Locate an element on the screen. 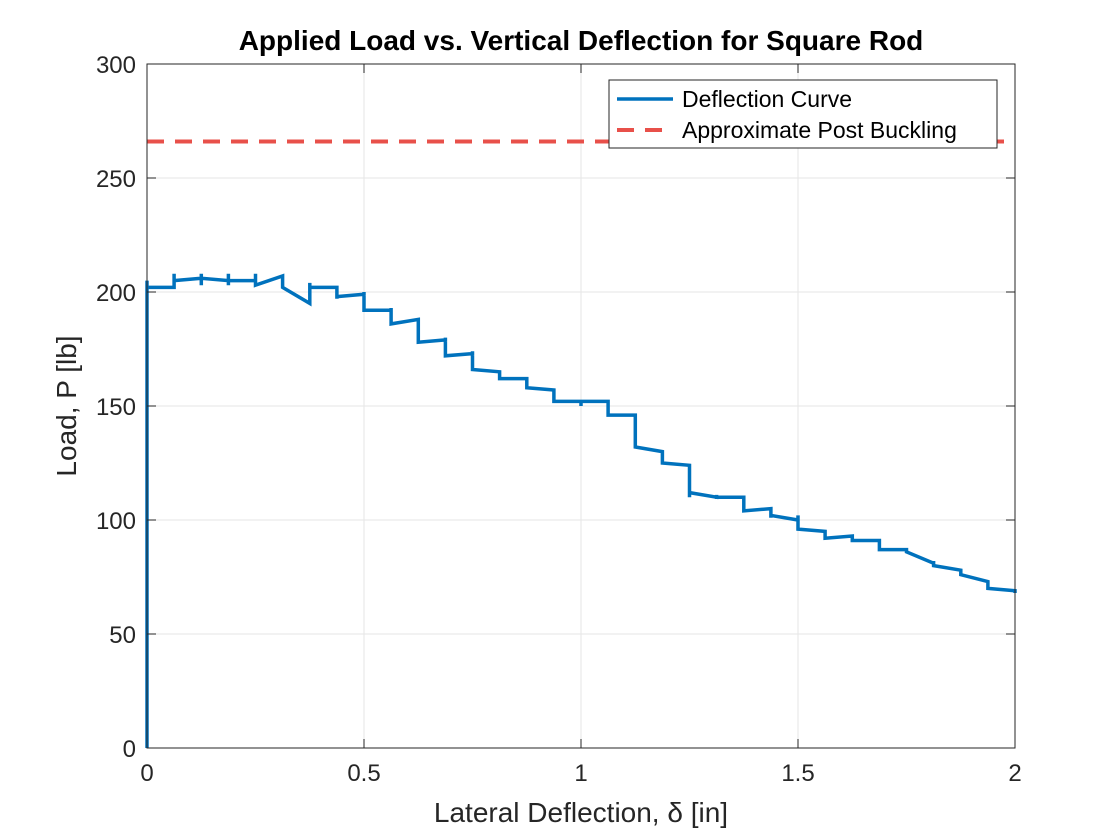  x-axis-title: Lateral Deflection, δ [in] is located at coordinates (581, 812).